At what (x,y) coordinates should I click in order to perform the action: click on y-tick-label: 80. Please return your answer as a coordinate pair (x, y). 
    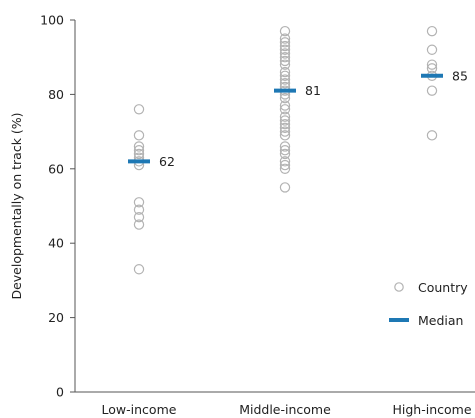
    Looking at the image, I should click on (56, 94).